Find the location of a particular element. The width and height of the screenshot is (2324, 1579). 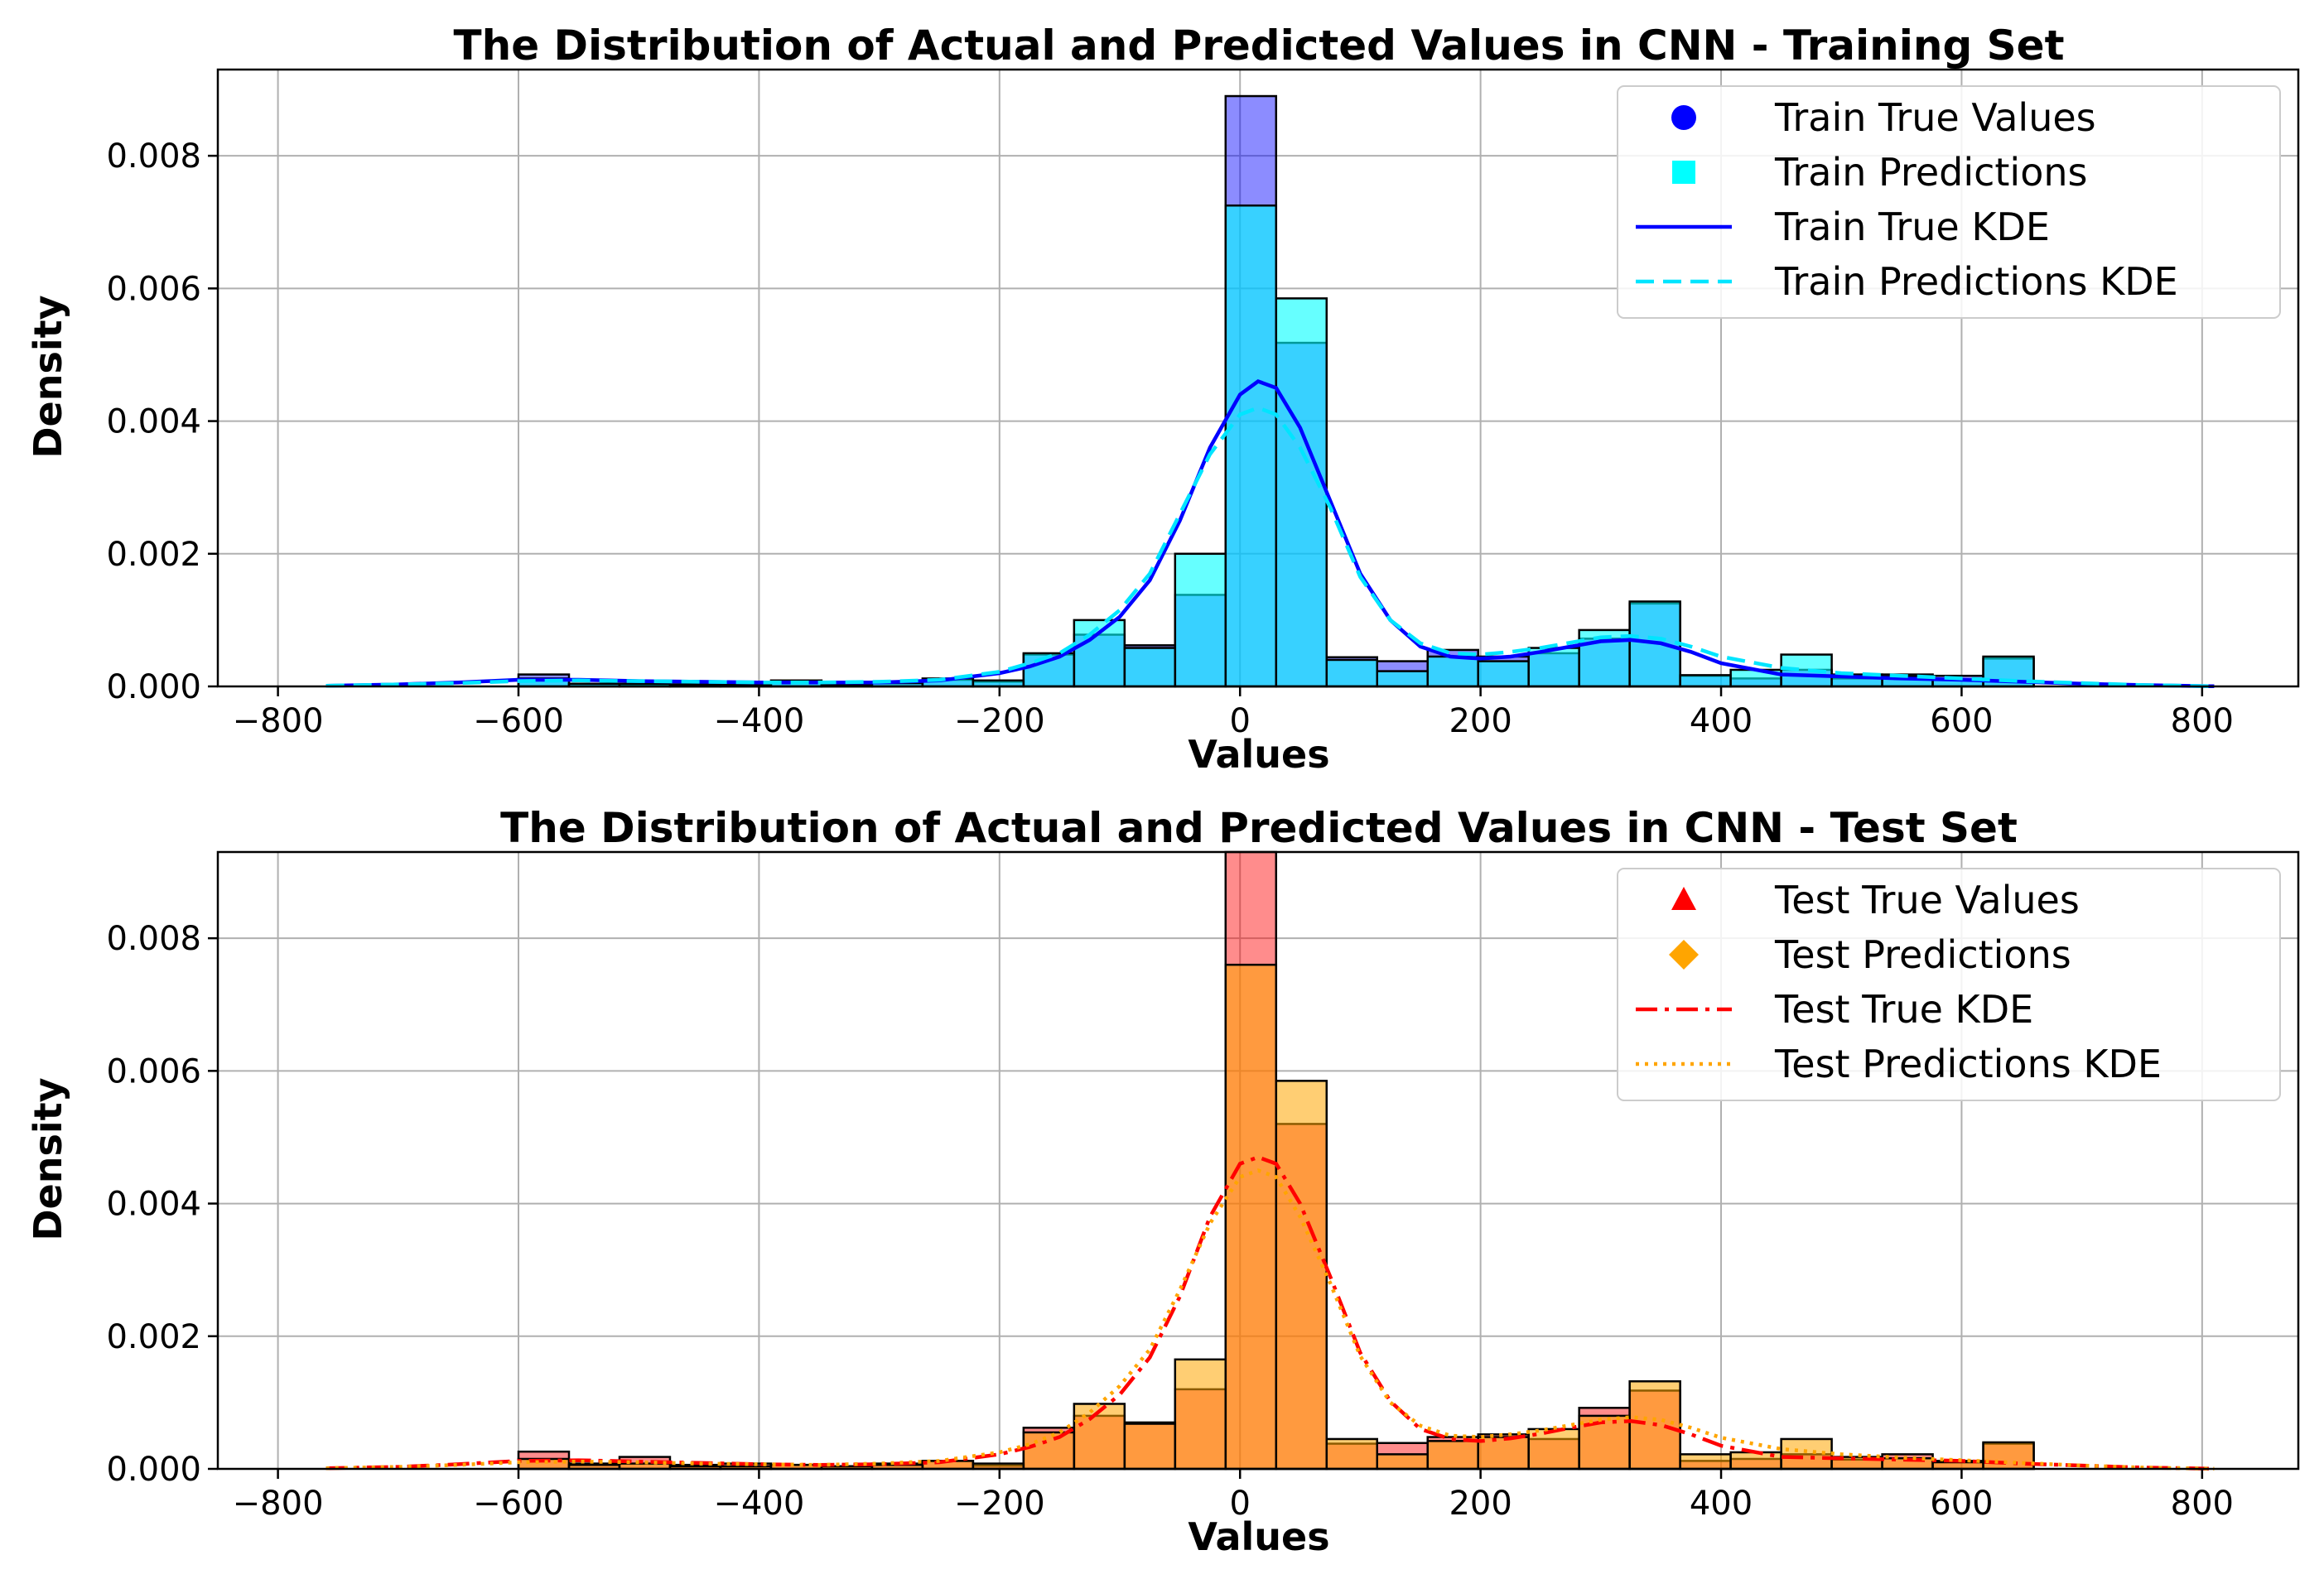

legend-label: Test Predictions is located at coordinates (1922, 954).